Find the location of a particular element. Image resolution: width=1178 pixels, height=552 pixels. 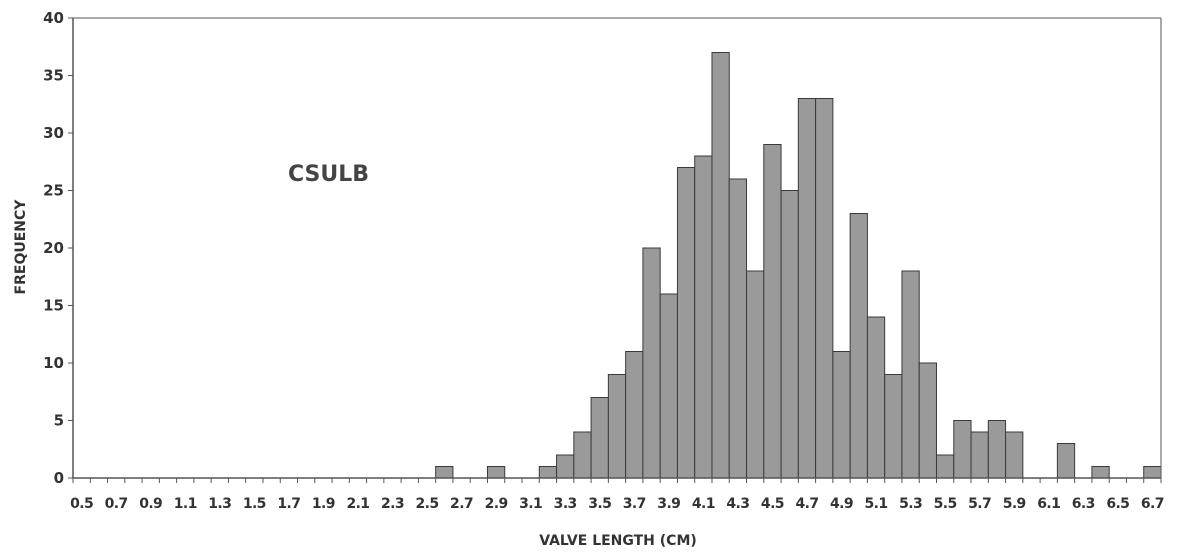

y-tick-label-10: 10 is located at coordinates (53, 363).